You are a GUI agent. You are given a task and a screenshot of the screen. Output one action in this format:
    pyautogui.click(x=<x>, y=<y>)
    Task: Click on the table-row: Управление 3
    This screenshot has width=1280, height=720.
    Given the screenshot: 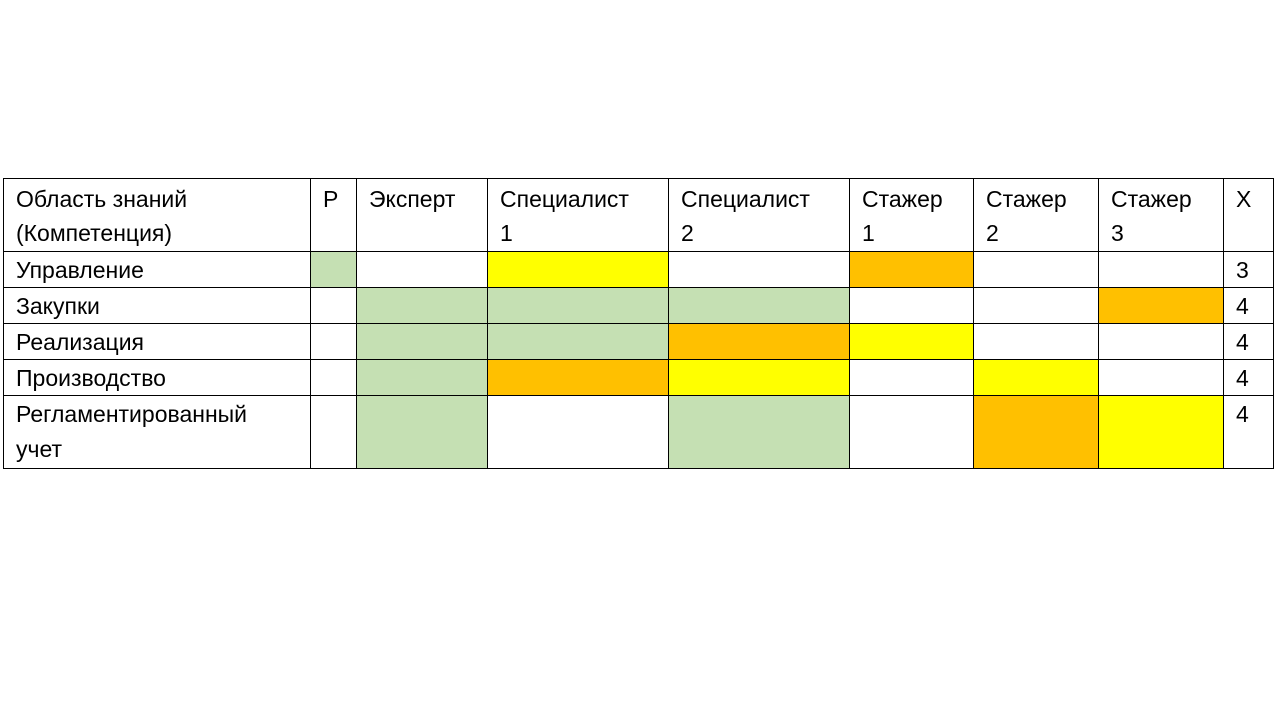 What is the action you would take?
    pyautogui.click(x=638, y=269)
    